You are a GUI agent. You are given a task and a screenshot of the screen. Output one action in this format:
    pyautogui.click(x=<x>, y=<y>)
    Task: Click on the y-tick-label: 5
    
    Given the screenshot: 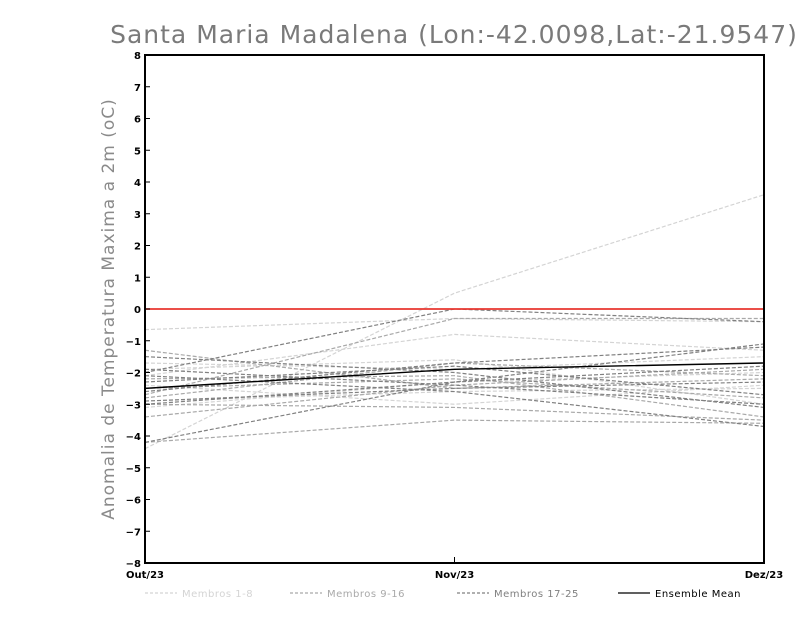 What is the action you would take?
    pyautogui.click(x=137, y=151)
    